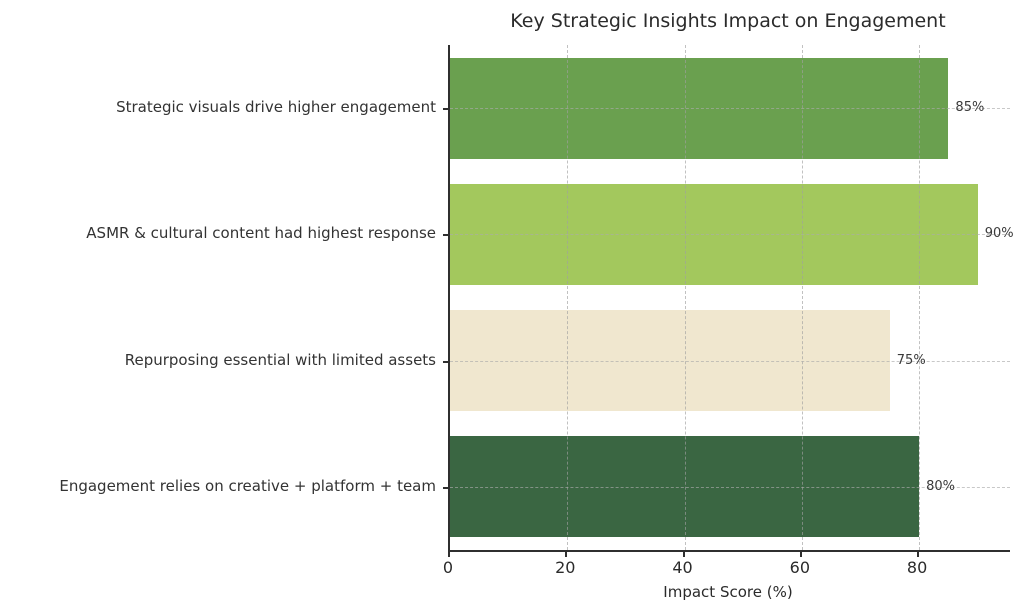  What do you see at coordinates (682, 567) in the screenshot?
I see `x-tick-label: 40` at bounding box center [682, 567].